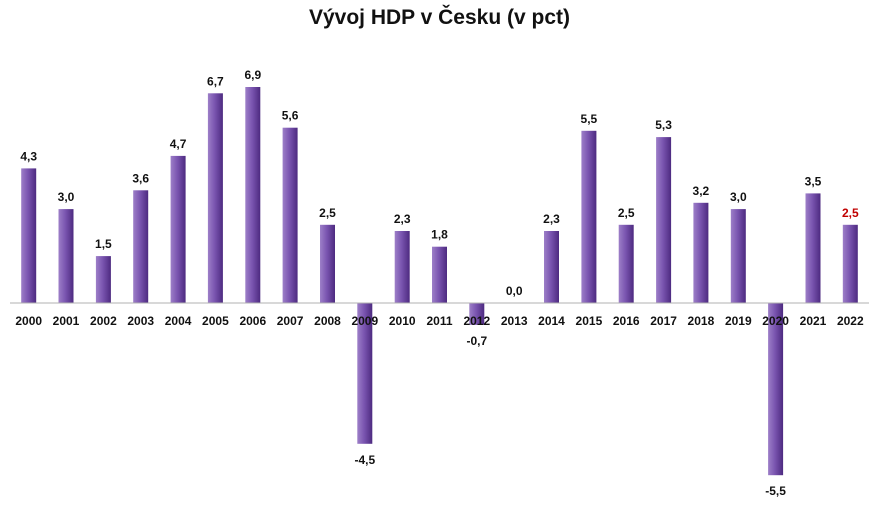  I want to click on tick-label-2016: 2016, so click(626, 321).